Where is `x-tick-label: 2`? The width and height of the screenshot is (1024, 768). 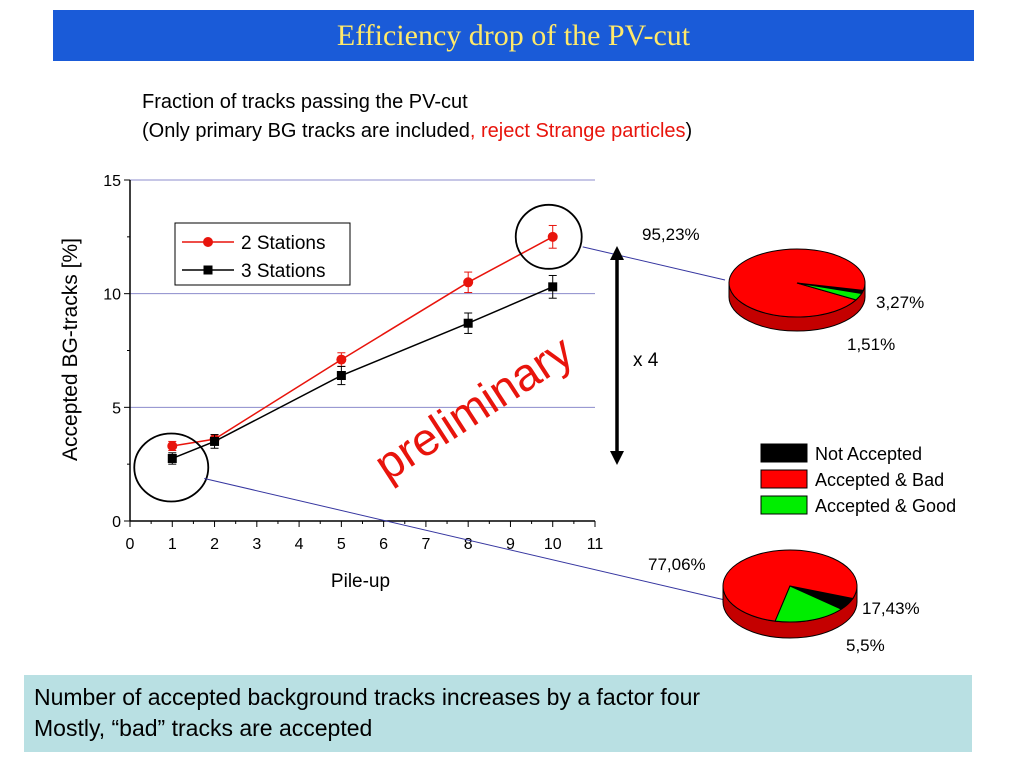
x-tick-label: 2 is located at coordinates (214, 544).